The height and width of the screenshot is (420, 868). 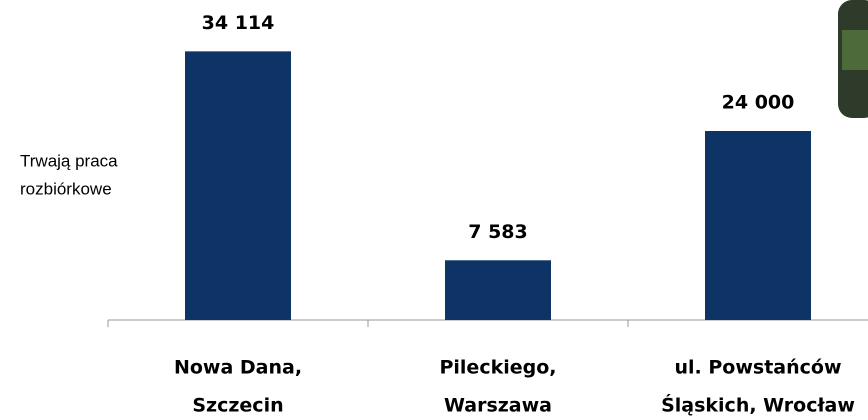 I want to click on x-tick-label: ul. Powstańców, so click(x=757, y=368).